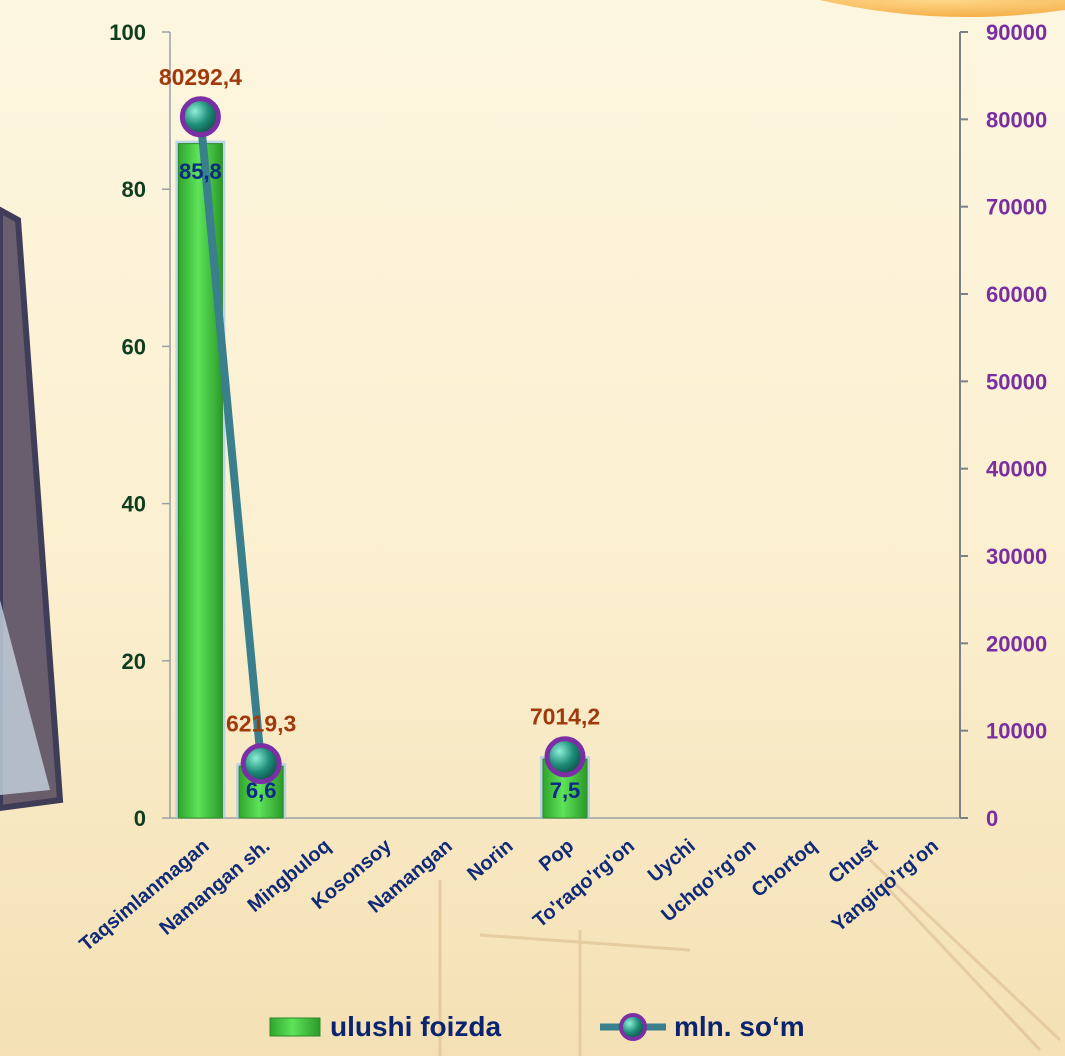 The image size is (1065, 1056). What do you see at coordinates (215, 887) in the screenshot?
I see `category-label: Namangan sh.` at bounding box center [215, 887].